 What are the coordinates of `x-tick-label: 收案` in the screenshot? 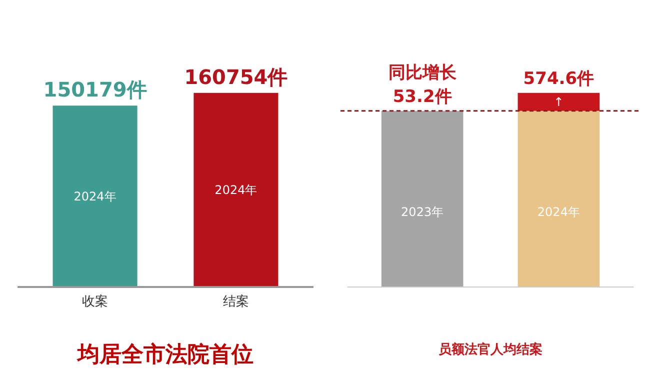 It's located at (95, 302).